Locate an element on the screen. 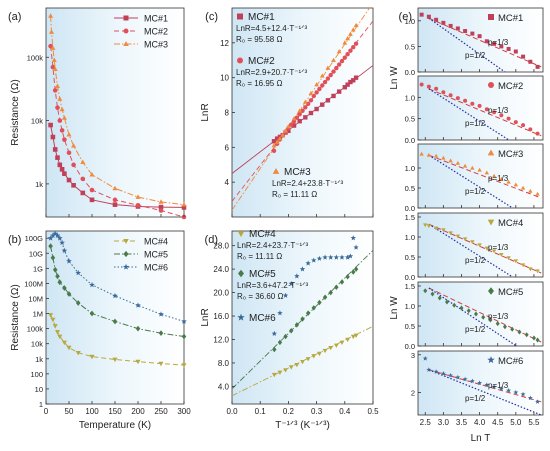 The width and height of the screenshot is (550, 451). a-ytick-label: 10k is located at coordinates (37, 121).